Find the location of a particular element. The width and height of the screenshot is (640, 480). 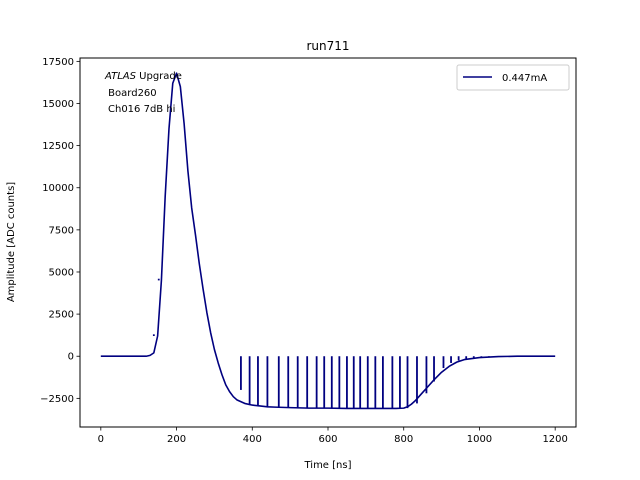

legend-box is located at coordinates (513, 77).